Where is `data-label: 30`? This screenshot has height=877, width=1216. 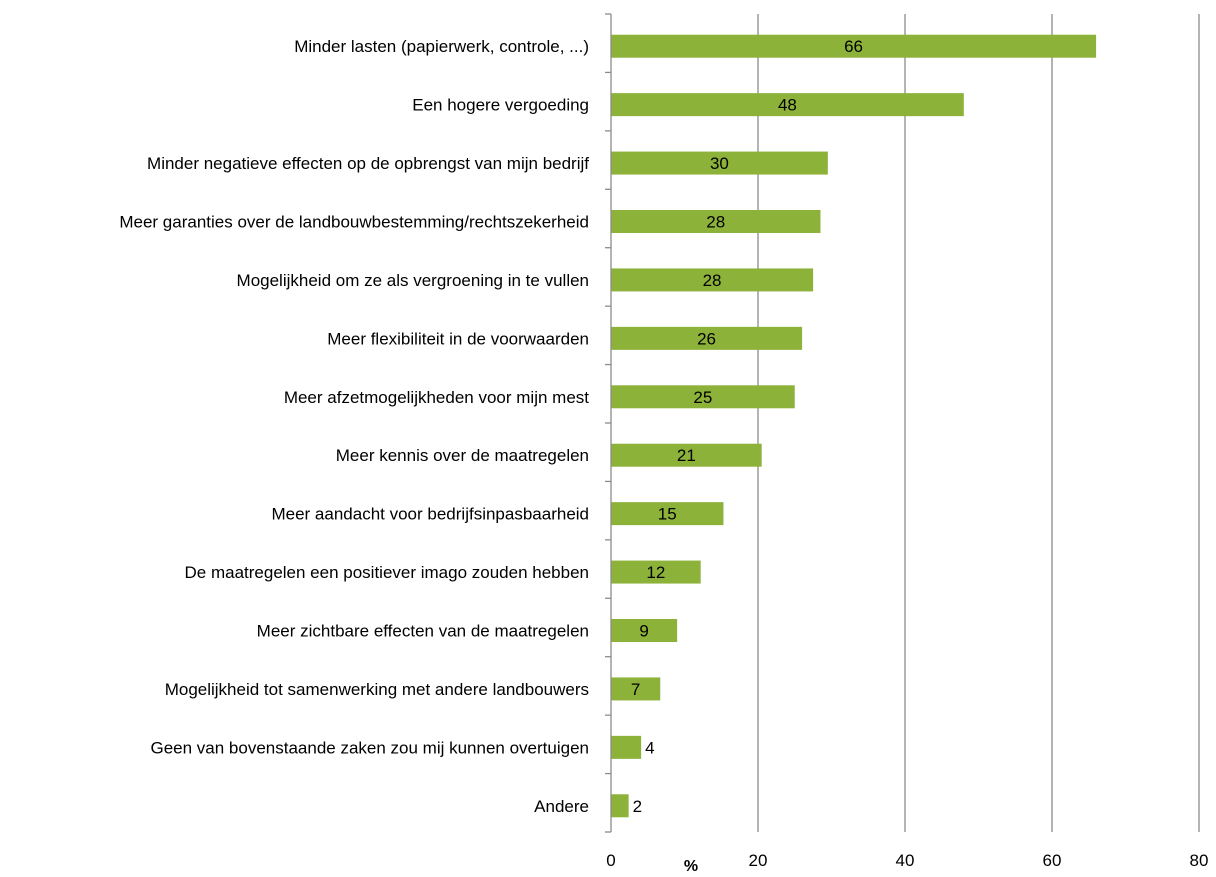 data-label: 30 is located at coordinates (719, 163).